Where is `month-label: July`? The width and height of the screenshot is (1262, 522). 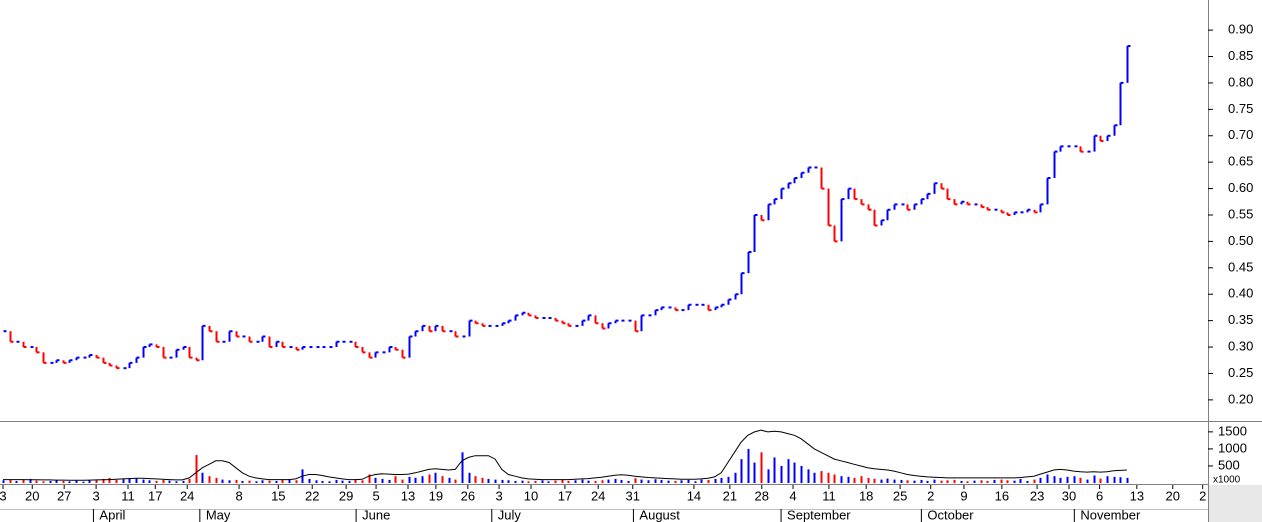
month-label: July is located at coordinates (510, 514).